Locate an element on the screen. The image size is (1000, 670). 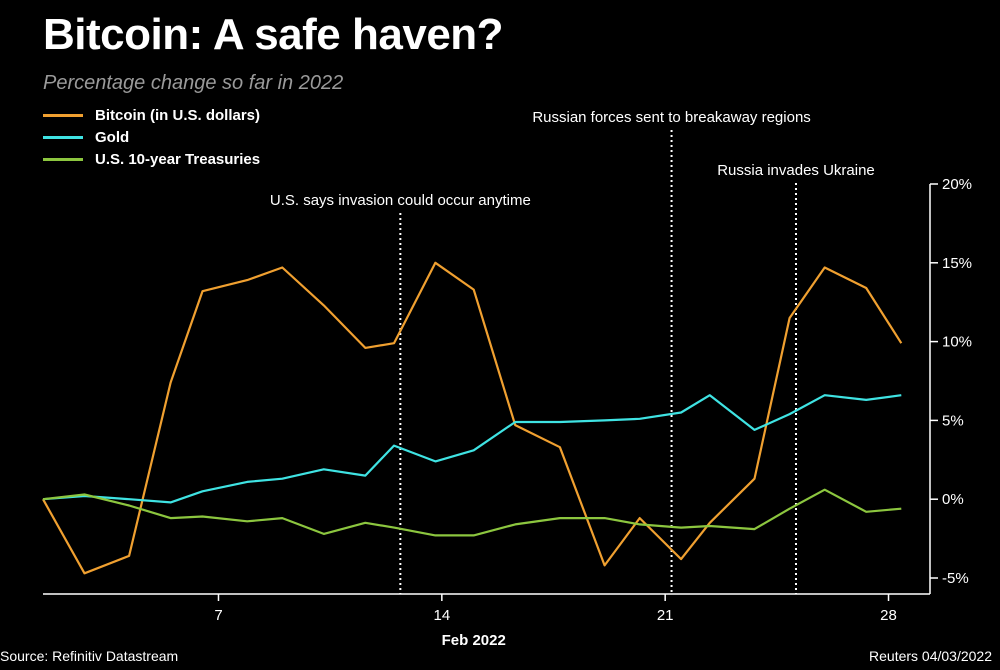
chart-title: Bitcoin: A safe haven? is located at coordinates (273, 34).